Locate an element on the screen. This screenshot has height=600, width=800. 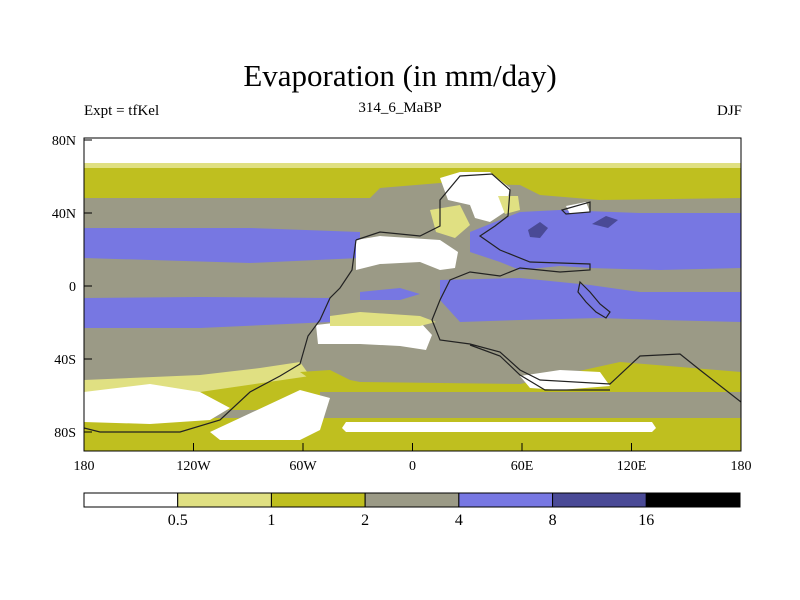
evap-4-8-tethys-band is located at coordinates (590, 300).